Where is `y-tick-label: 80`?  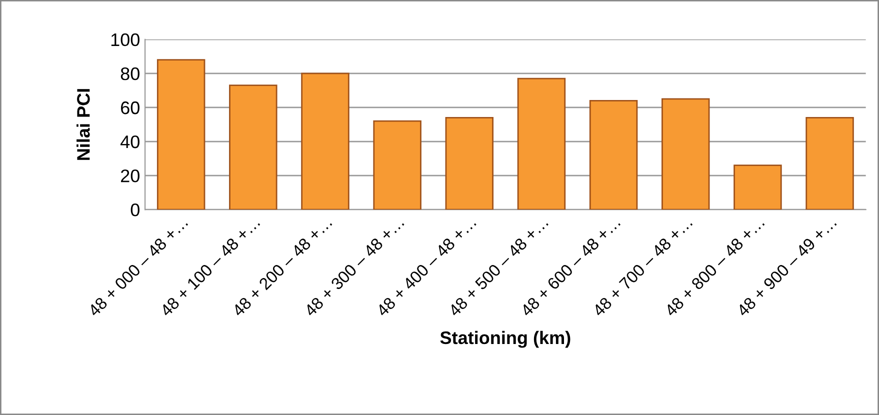 y-tick-label: 80 is located at coordinates (130, 73).